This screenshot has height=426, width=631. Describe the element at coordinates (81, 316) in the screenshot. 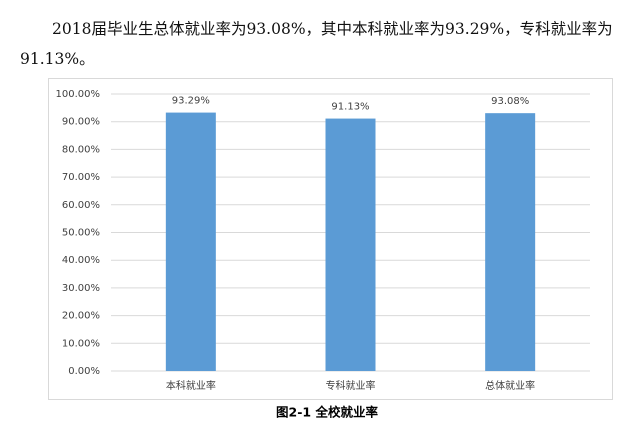

I see `y-tick-label: 20.00%` at that location.